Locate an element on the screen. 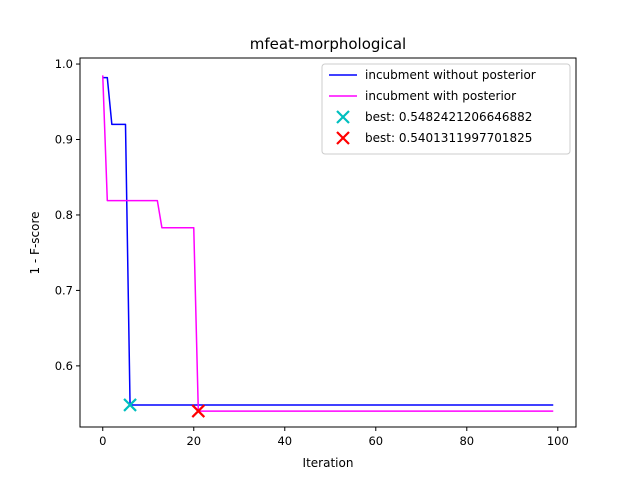  x-tick-label: 60 is located at coordinates (375, 441).